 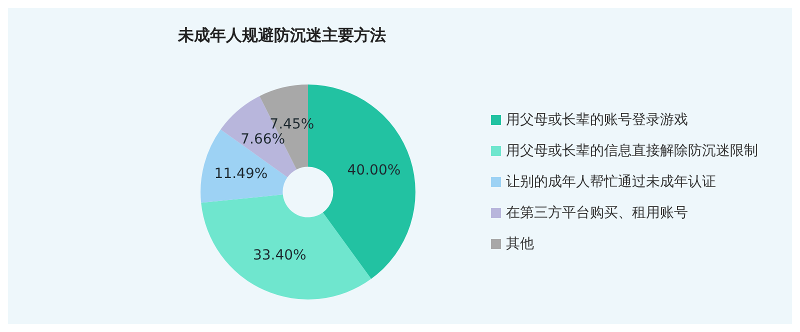 What do you see at coordinates (374, 170) in the screenshot?
I see `data-label: 40.00%` at bounding box center [374, 170].